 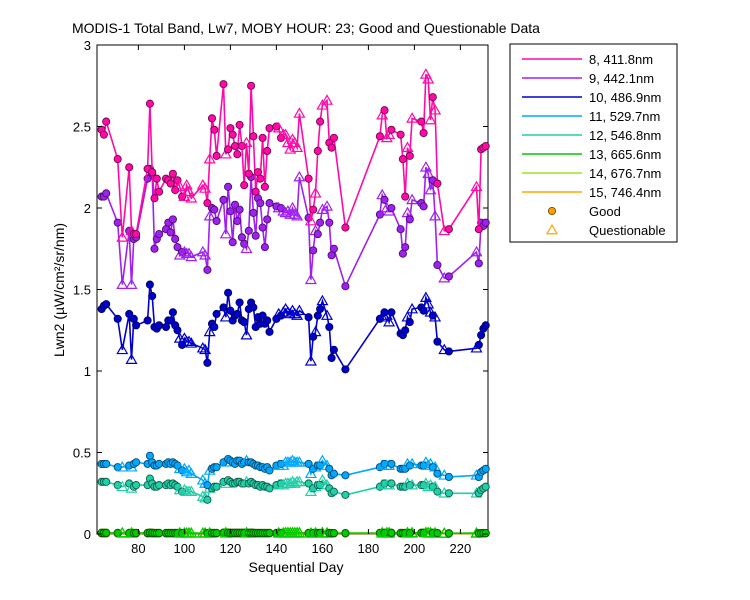 What do you see at coordinates (296, 567) in the screenshot?
I see `x-axis-label: Sequential Day` at bounding box center [296, 567].